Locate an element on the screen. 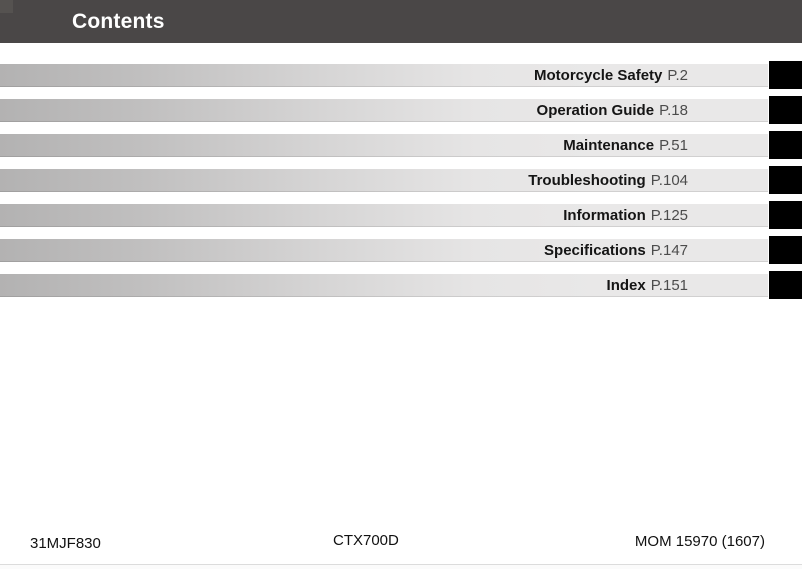 The height and width of the screenshot is (569, 802). toc-item: Troubleshooting P.104 is located at coordinates (401, 183).